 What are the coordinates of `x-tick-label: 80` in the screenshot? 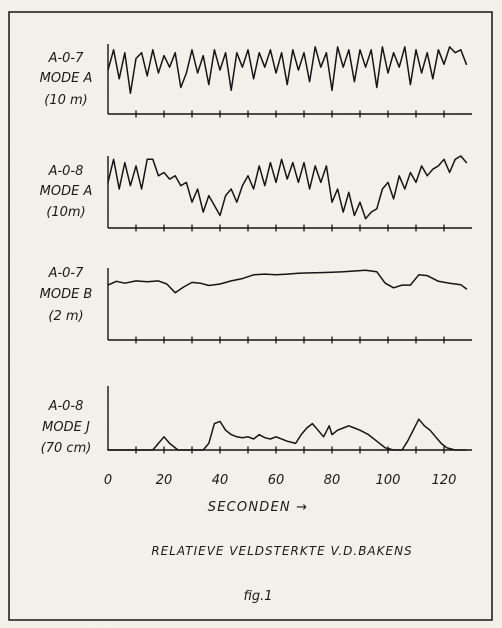 It's located at (332, 480).